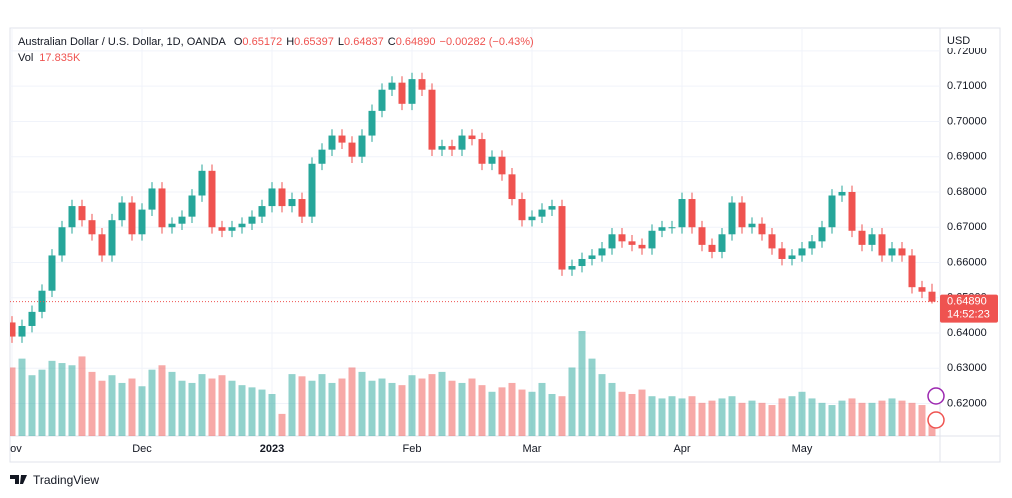 This screenshot has width=1012, height=498. Describe the element at coordinates (532, 449) in the screenshot. I see `x-tick-label: Mar` at that location.